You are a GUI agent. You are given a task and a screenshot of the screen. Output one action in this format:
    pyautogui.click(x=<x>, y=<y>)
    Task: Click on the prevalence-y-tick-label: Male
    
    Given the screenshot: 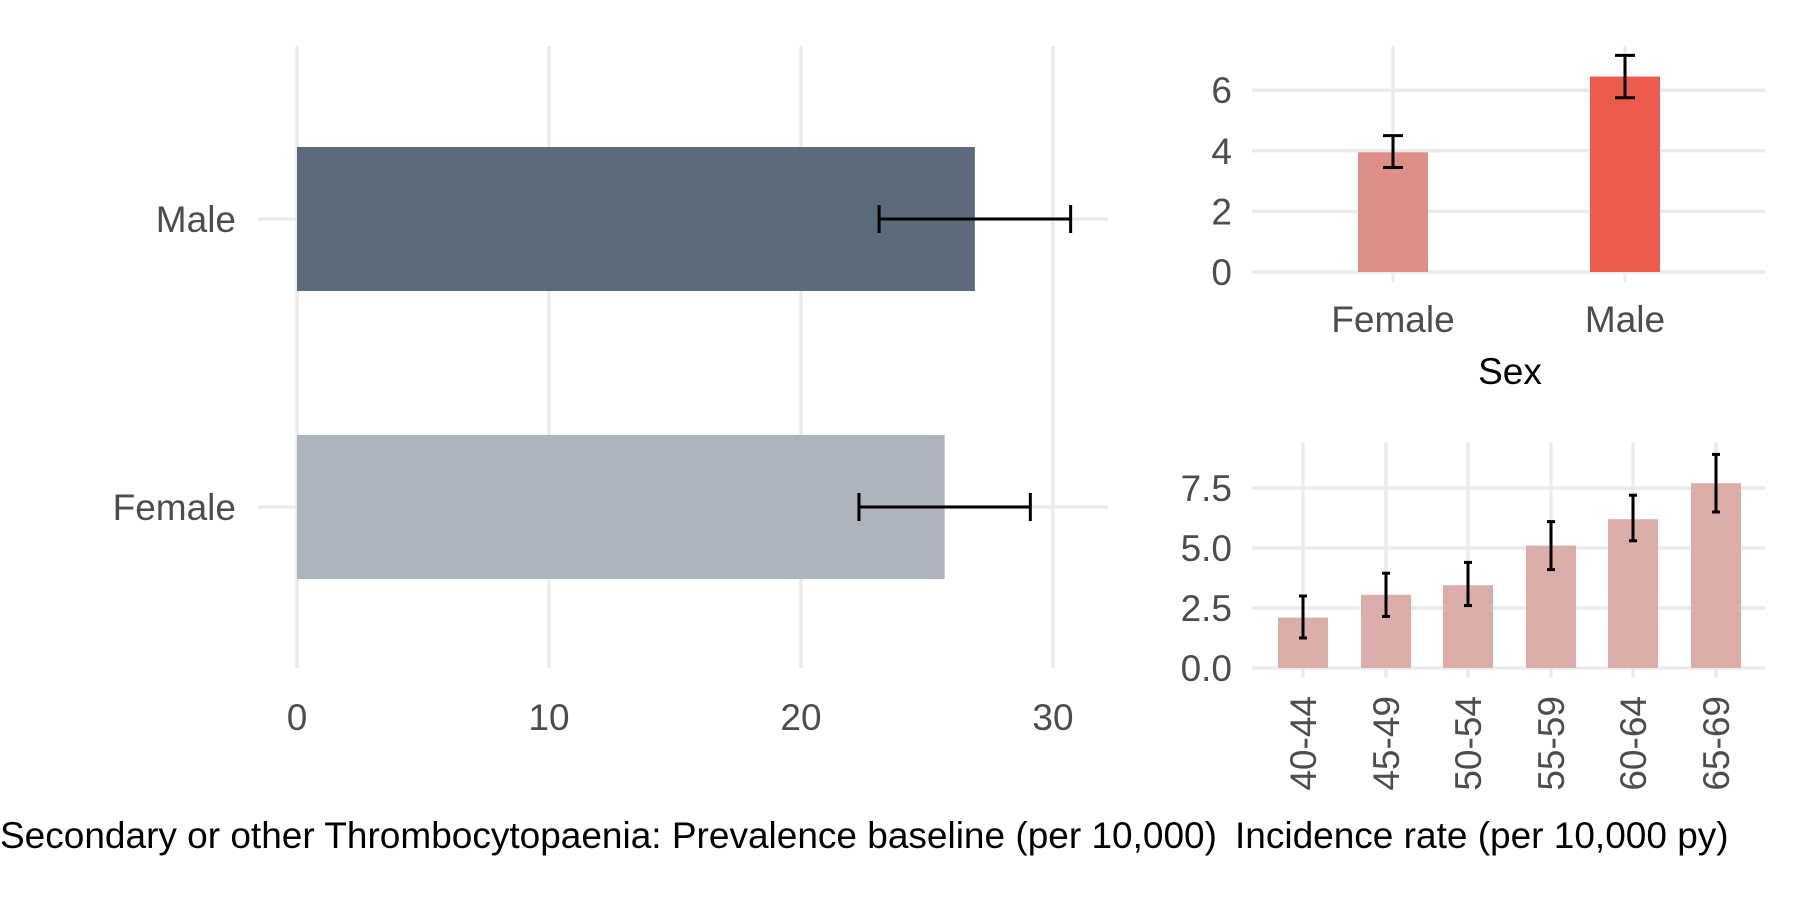 What is the action you would take?
    pyautogui.click(x=196, y=219)
    